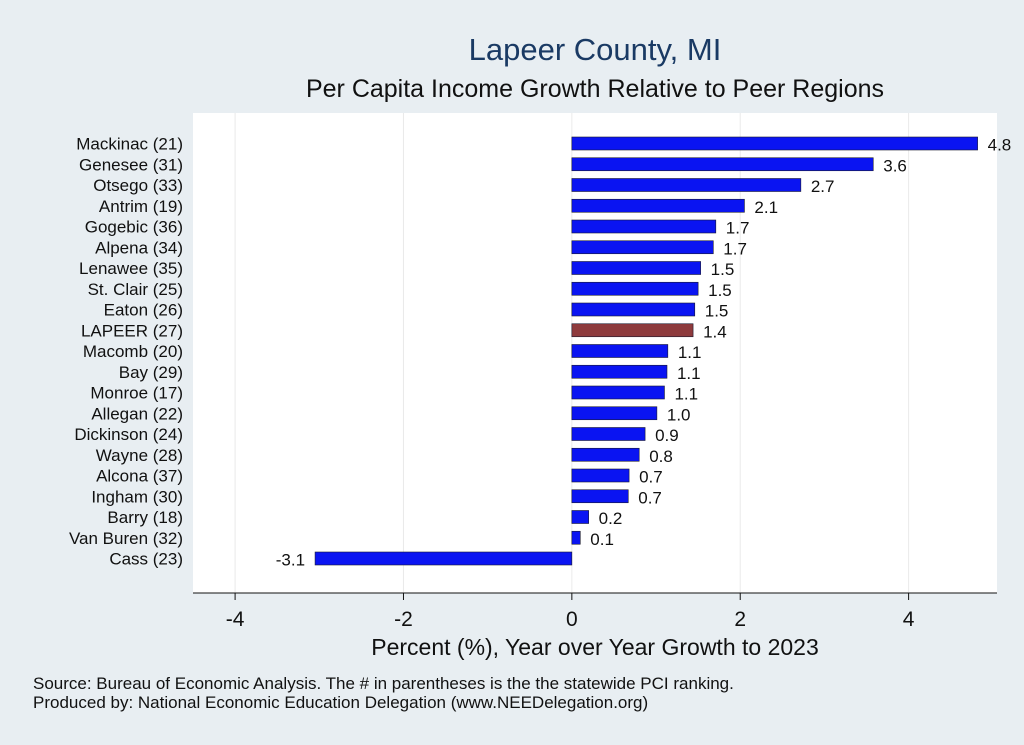 This screenshot has width=1024, height=745. What do you see at coordinates (137, 413) in the screenshot?
I see `category-label: Allegan (22)` at bounding box center [137, 413].